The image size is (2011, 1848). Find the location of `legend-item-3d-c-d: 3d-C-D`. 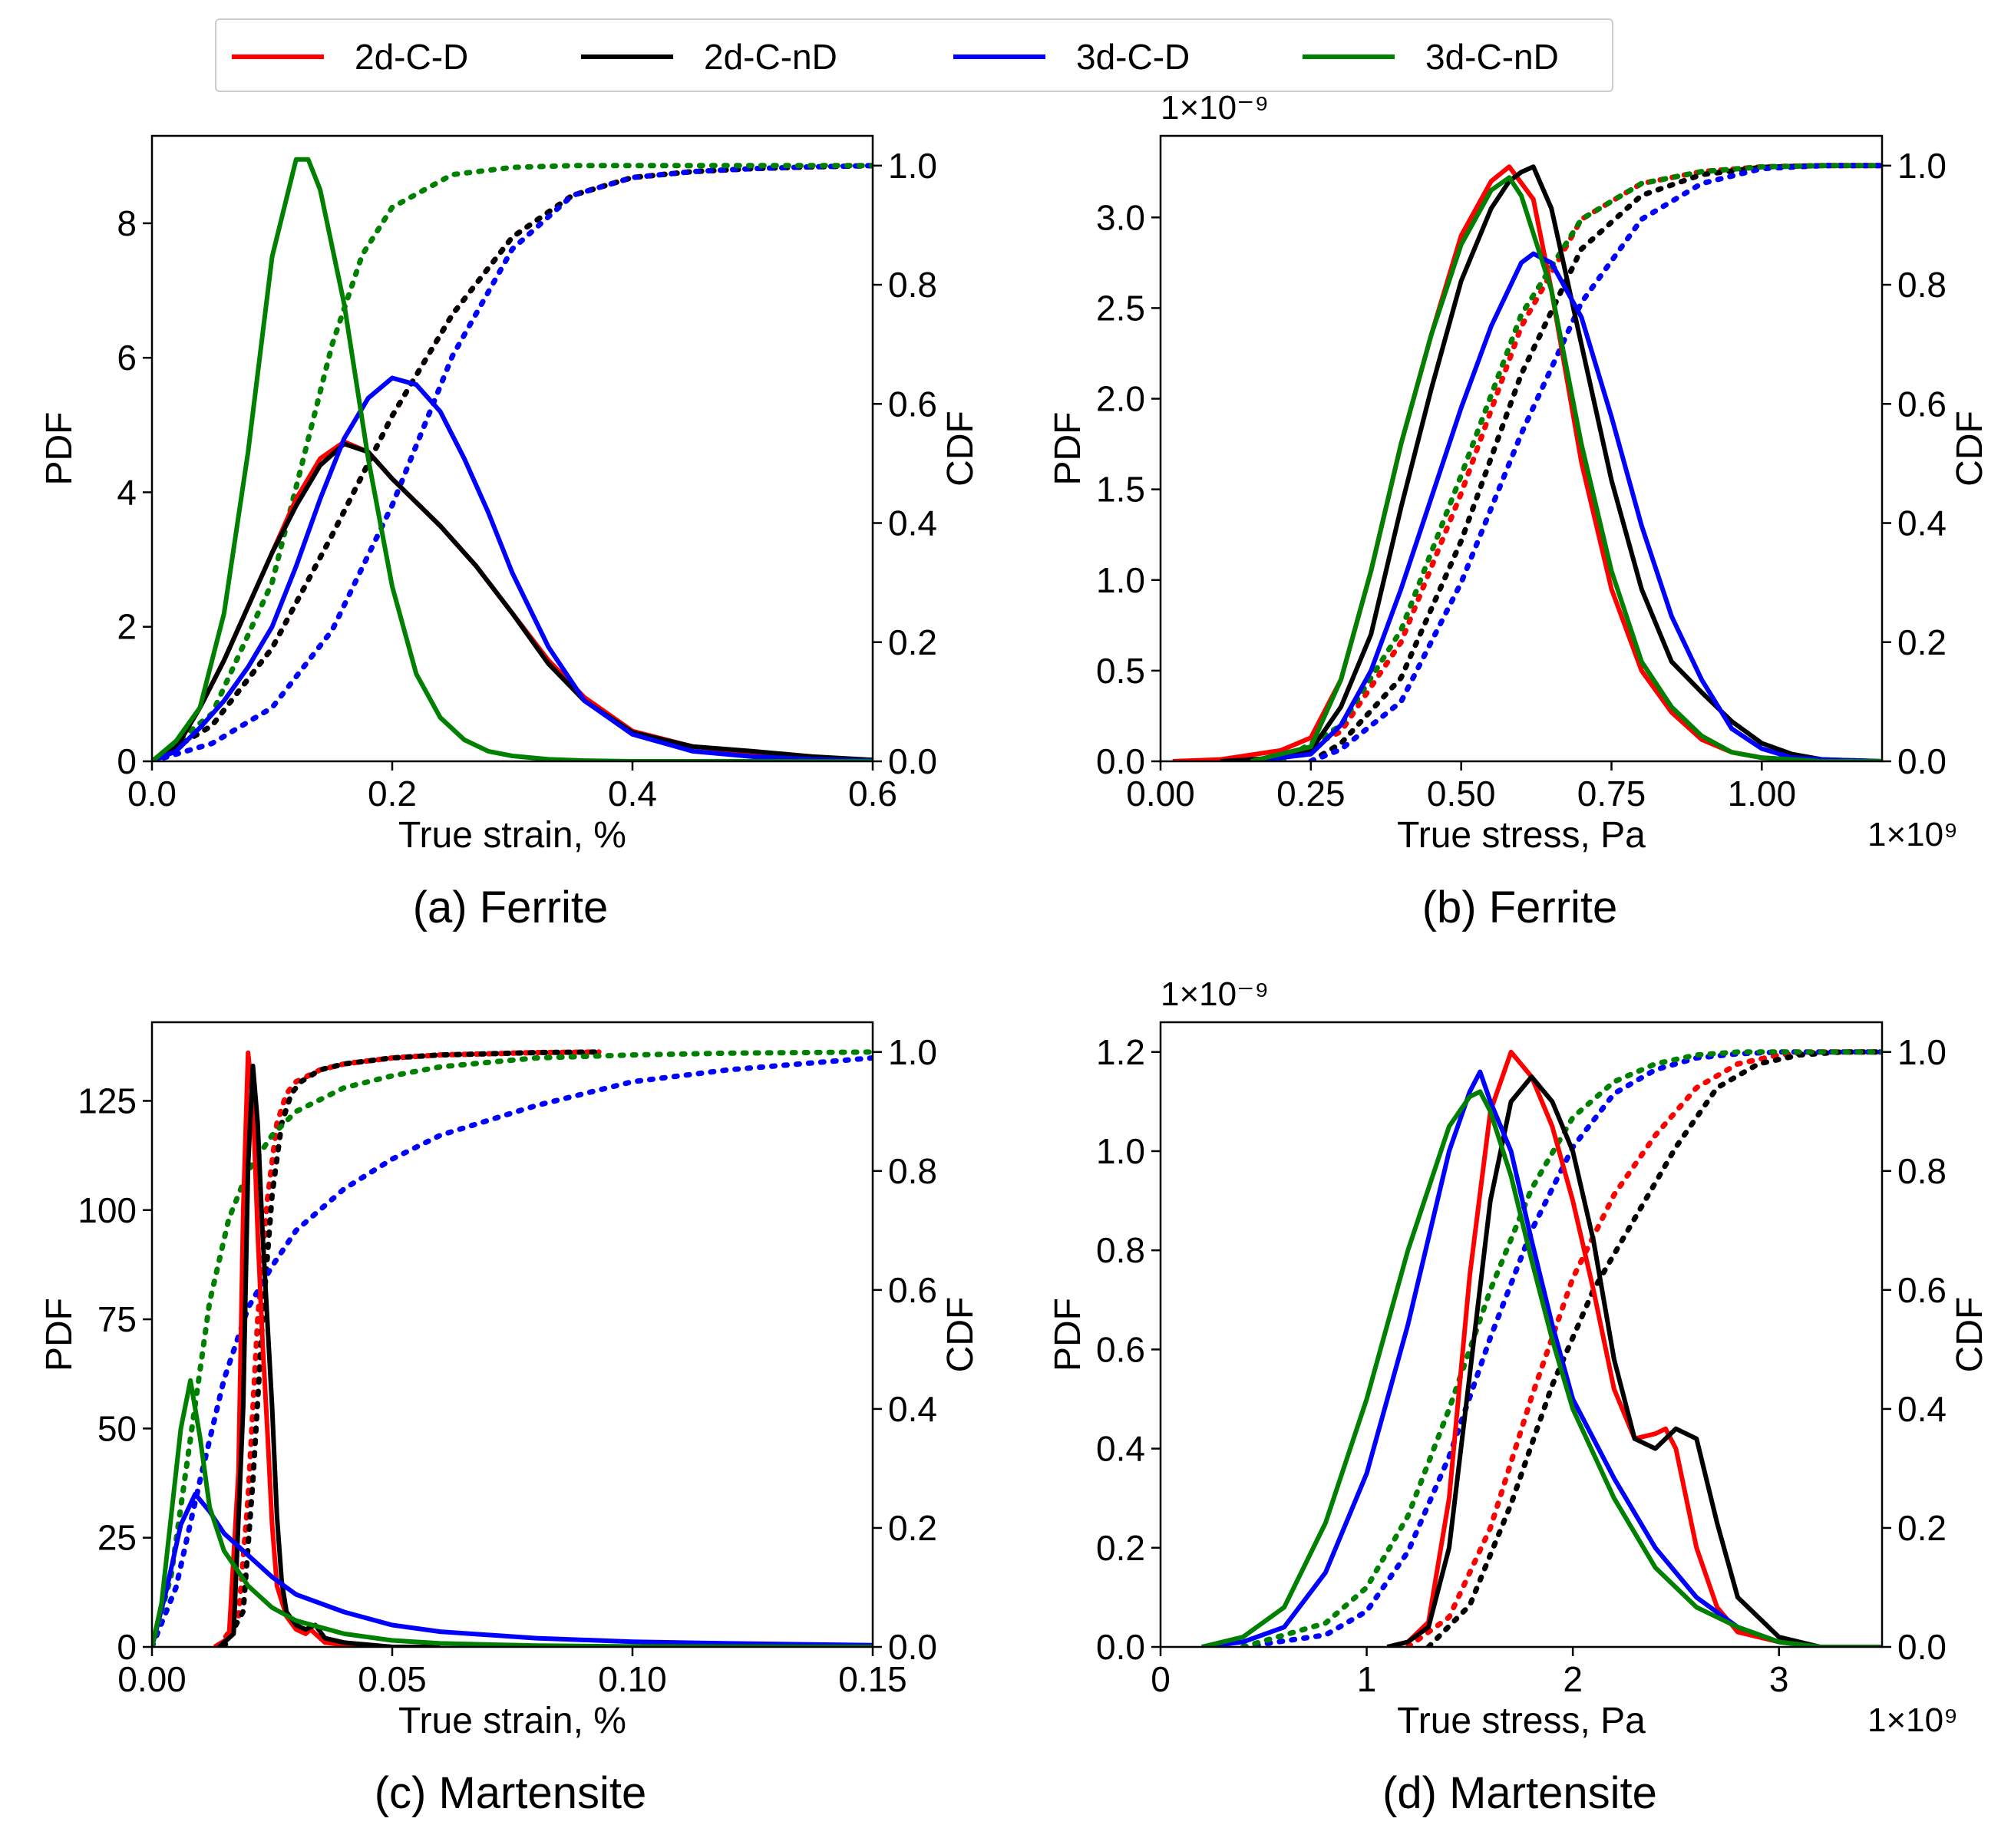

legend-item-3d-c-d: 3d-C-D is located at coordinates (1071, 57).